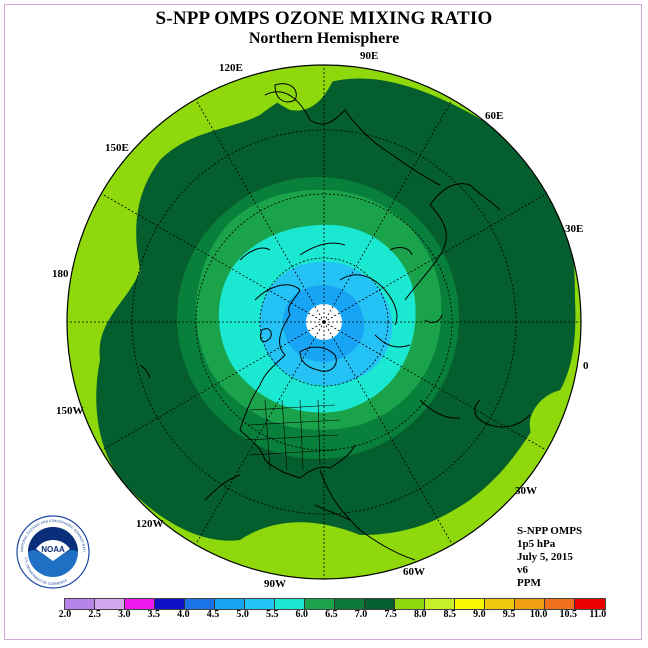  What do you see at coordinates (302, 614) in the screenshot?
I see `colorbar-tick-label: 6.0` at bounding box center [302, 614].